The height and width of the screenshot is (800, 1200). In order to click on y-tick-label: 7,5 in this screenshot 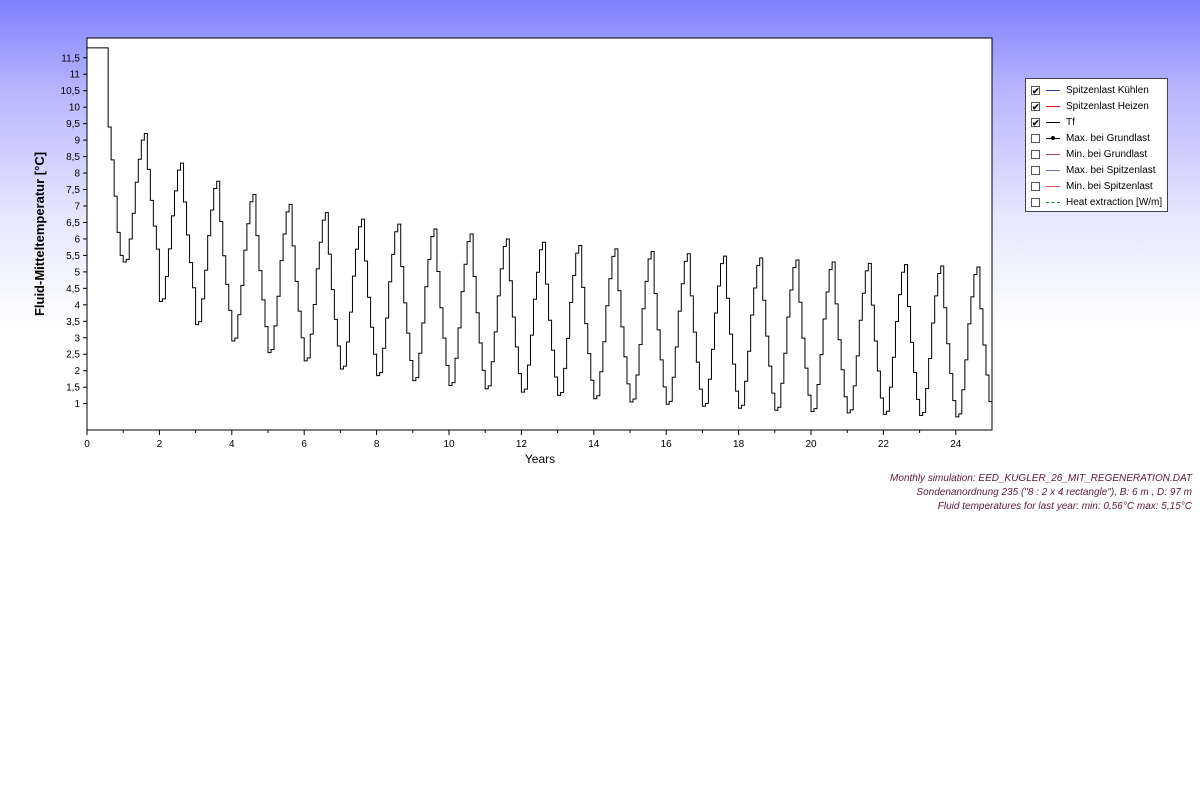, I will do `click(73, 190)`.